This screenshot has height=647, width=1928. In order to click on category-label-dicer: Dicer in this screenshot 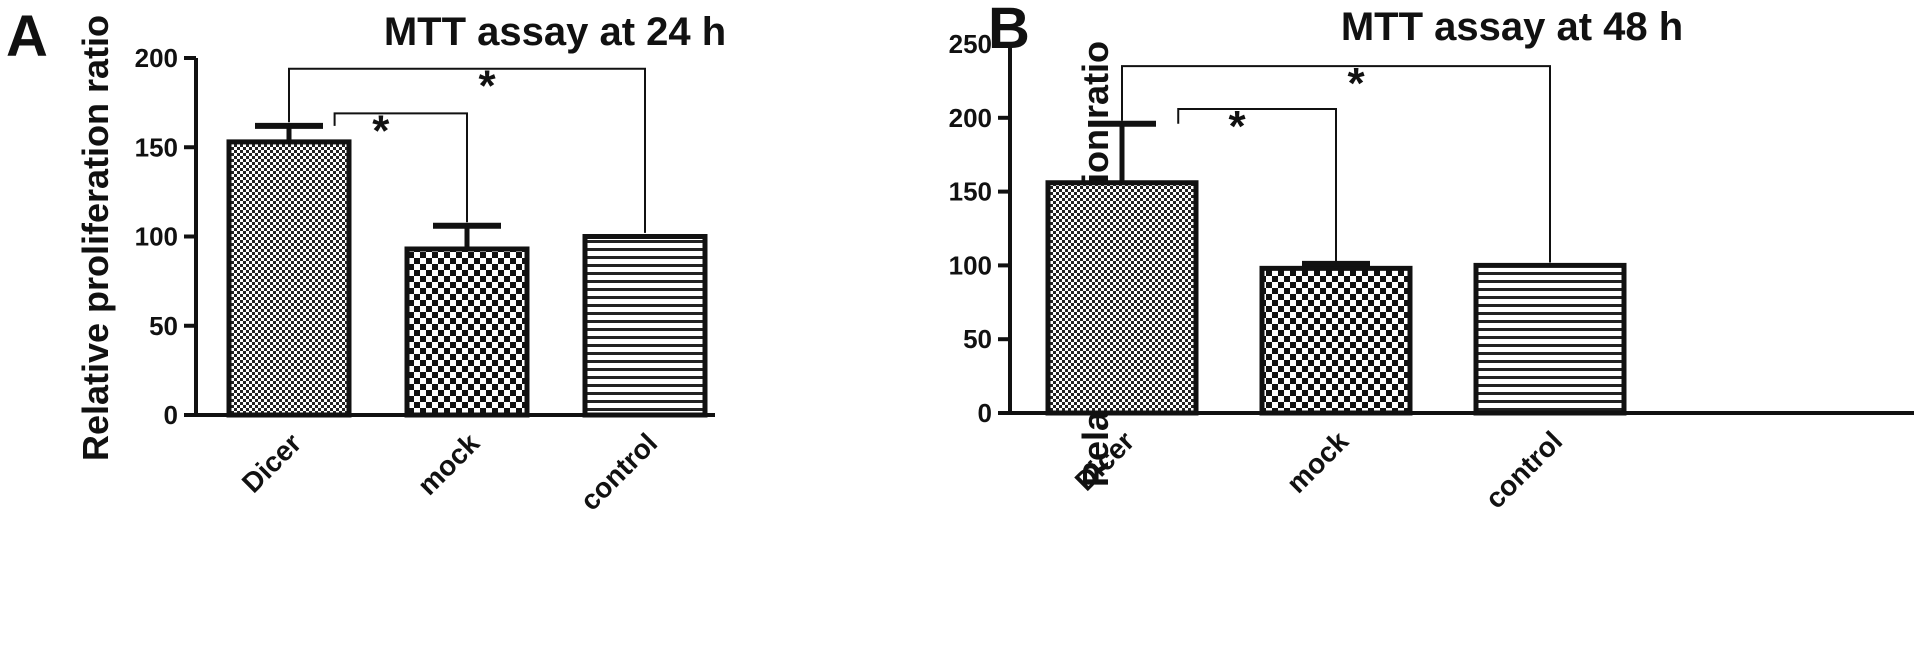, I will do `click(272, 463)`.